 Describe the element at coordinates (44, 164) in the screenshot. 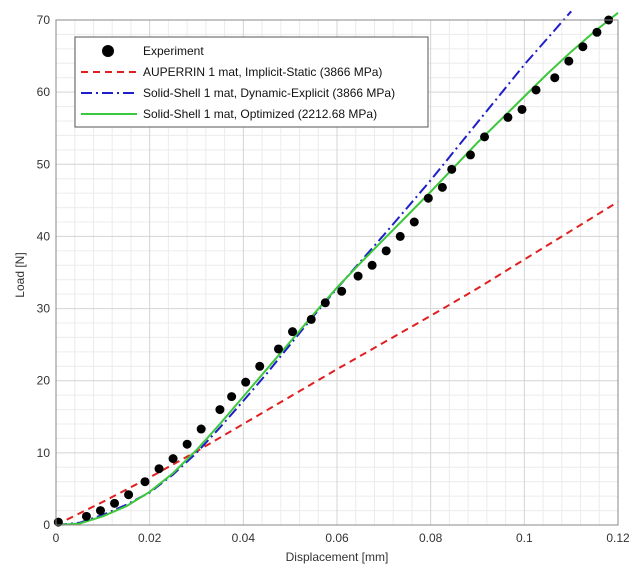

I see `y-tick-label: 50` at that location.